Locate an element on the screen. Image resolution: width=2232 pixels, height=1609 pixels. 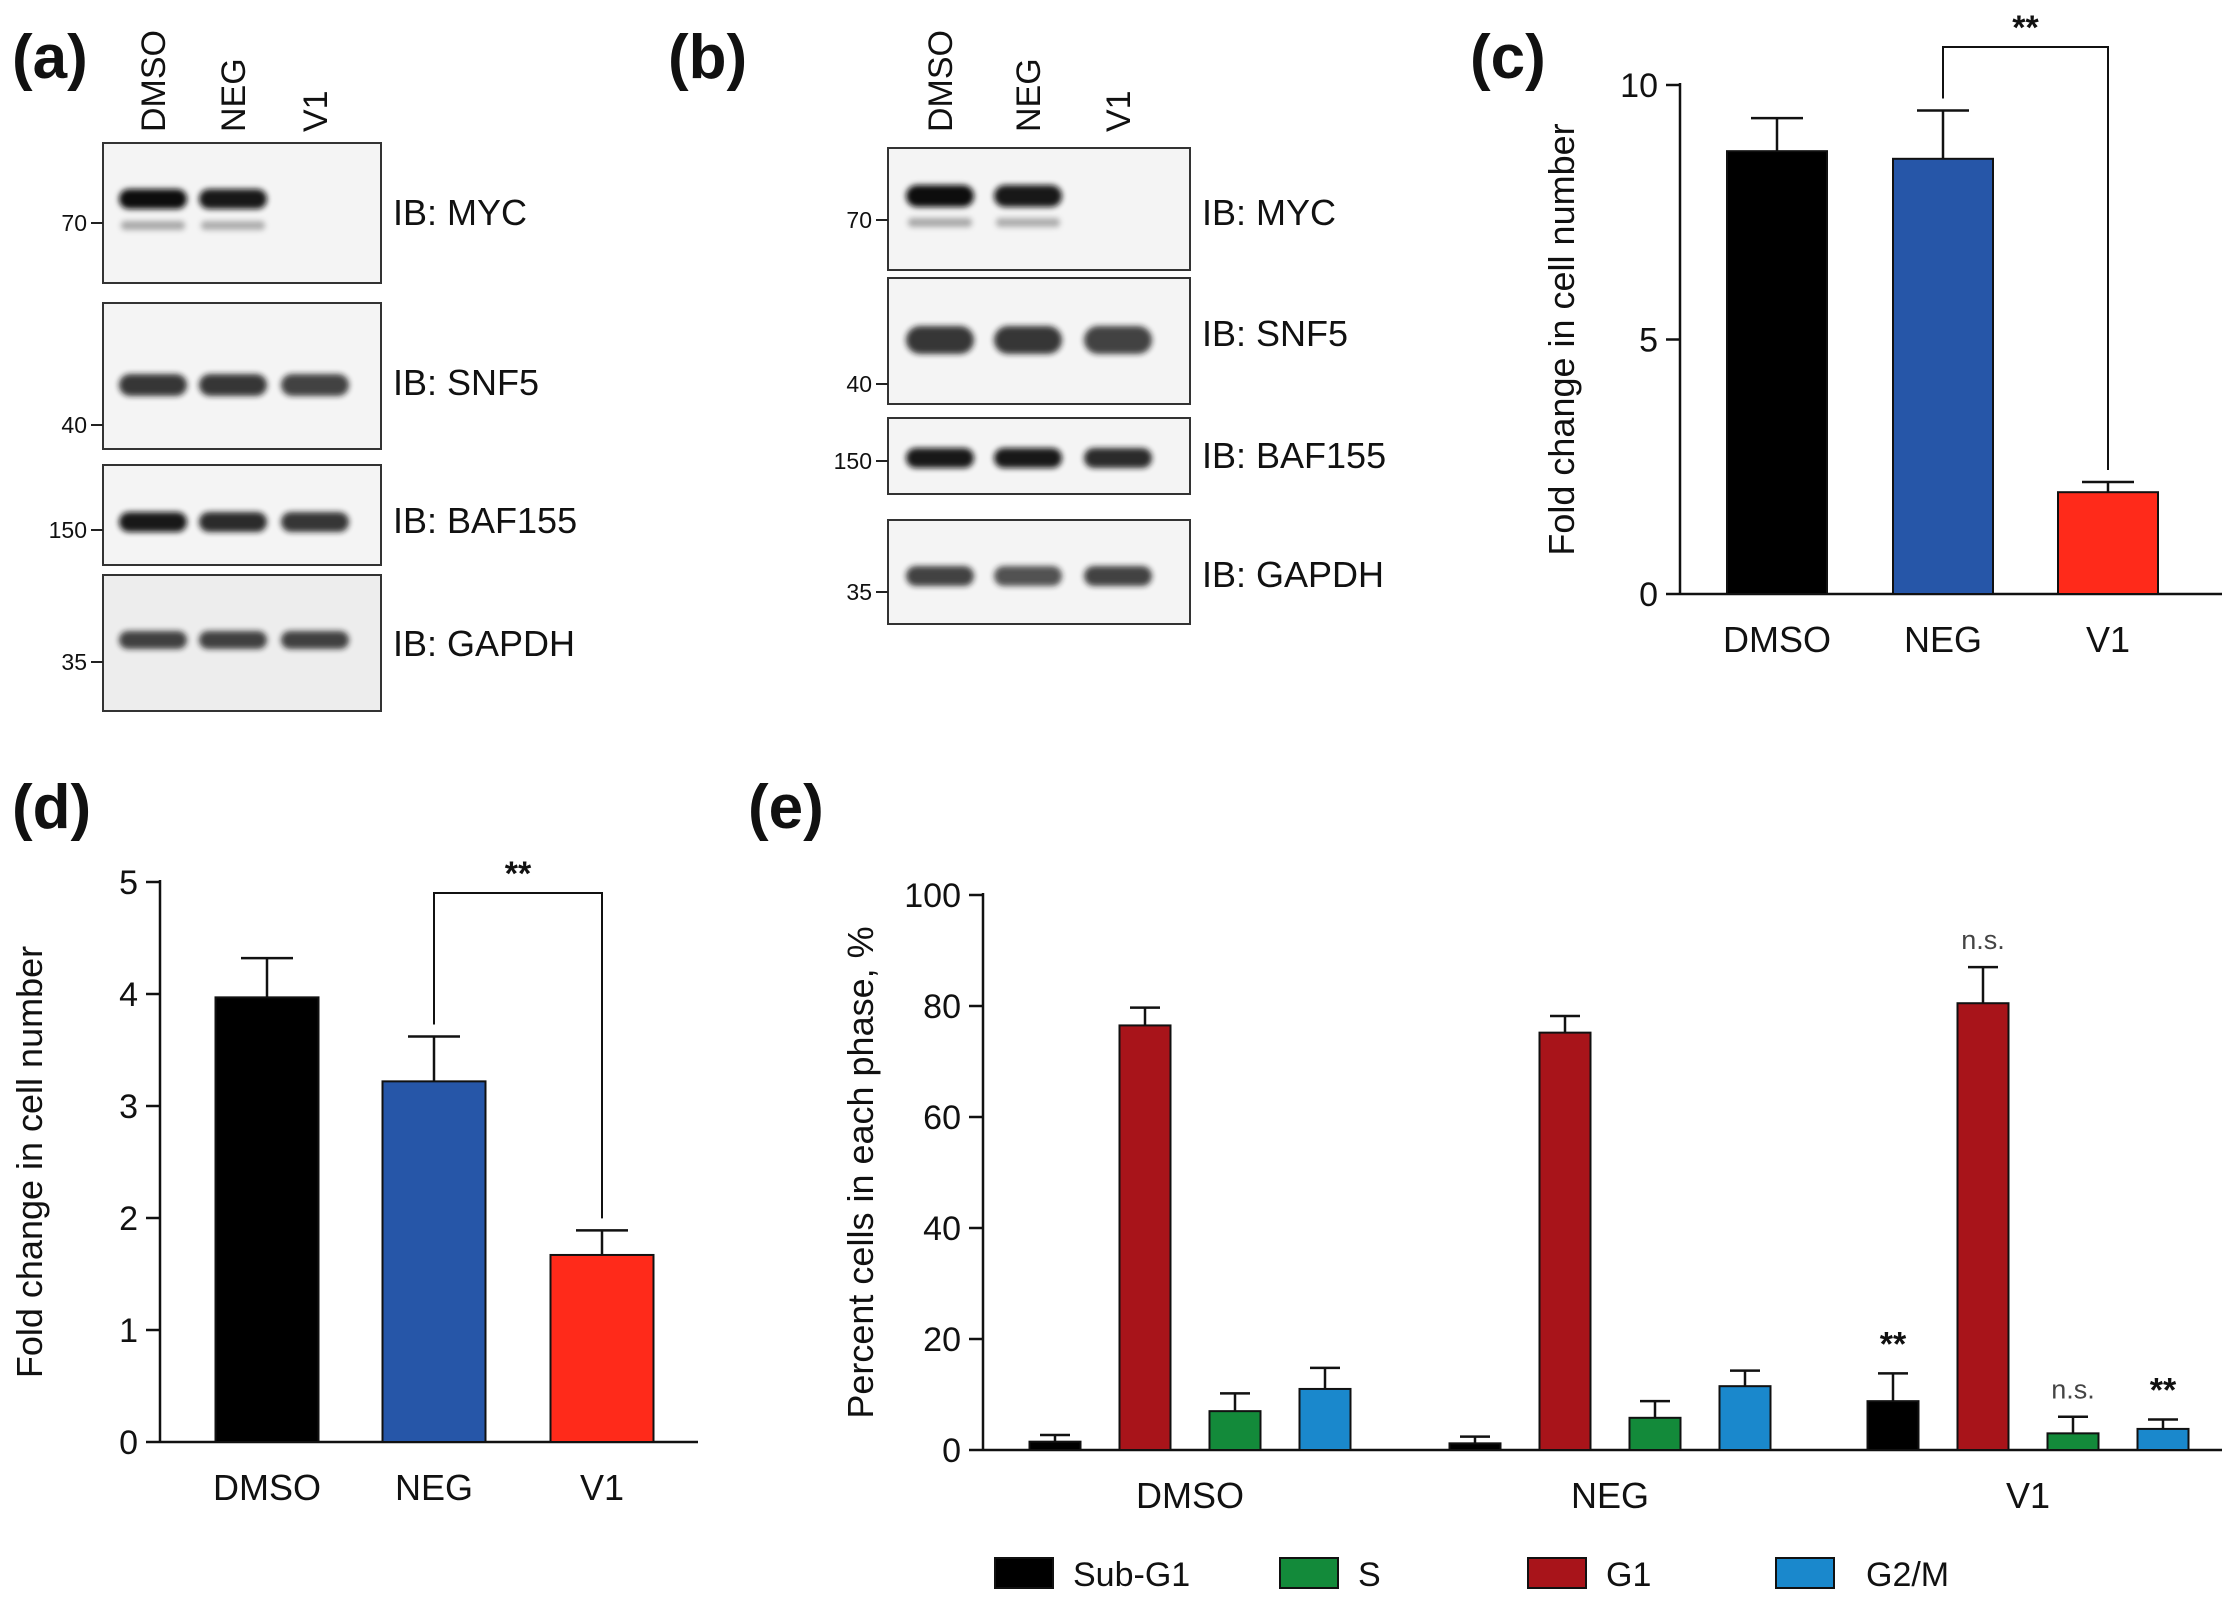
legend-label: G1 is located at coordinates (1628, 1575).